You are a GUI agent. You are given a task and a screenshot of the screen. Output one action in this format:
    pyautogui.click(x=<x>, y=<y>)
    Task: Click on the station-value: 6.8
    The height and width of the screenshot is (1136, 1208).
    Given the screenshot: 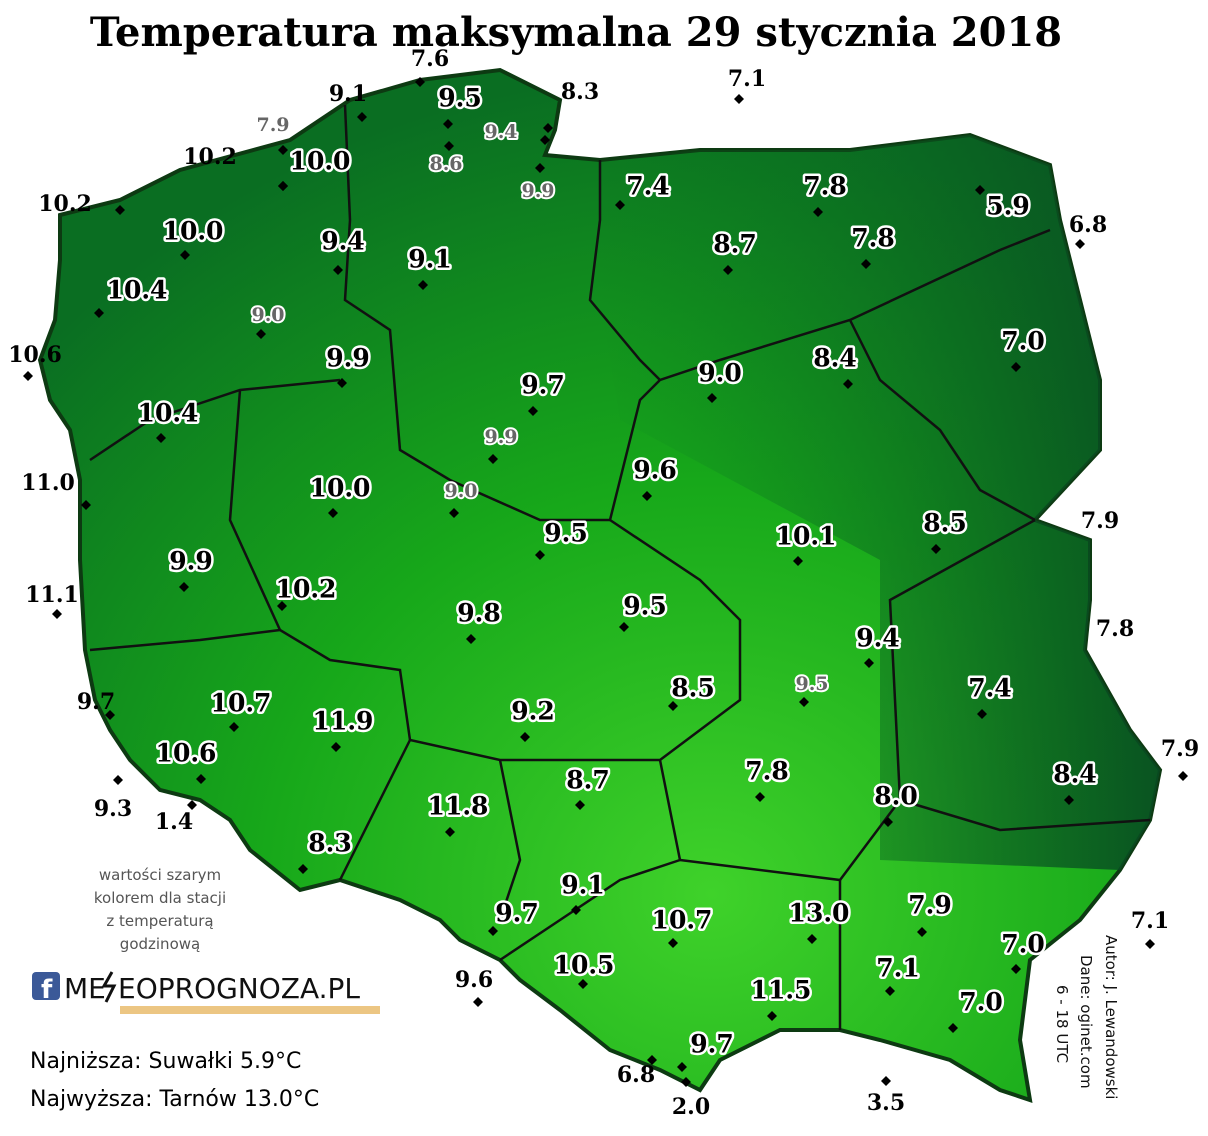 What is the action you would take?
    pyautogui.click(x=636, y=1075)
    